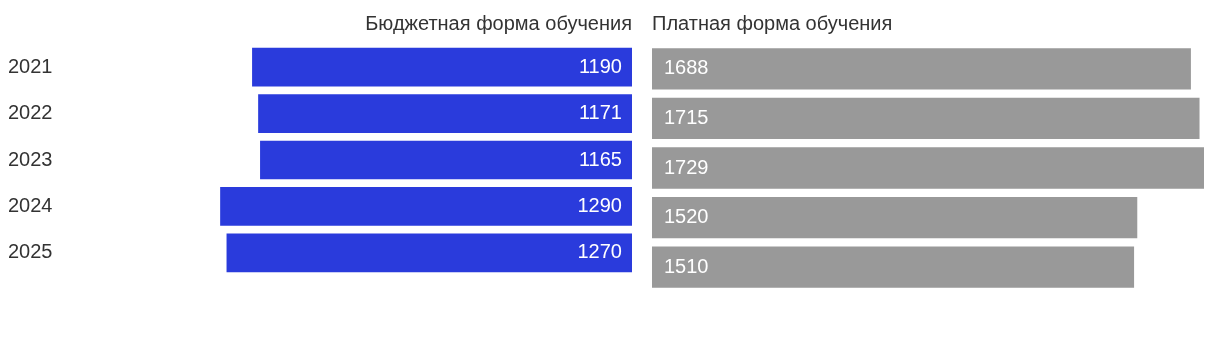  I want to click on y-tick-label: 2022, so click(30, 112).